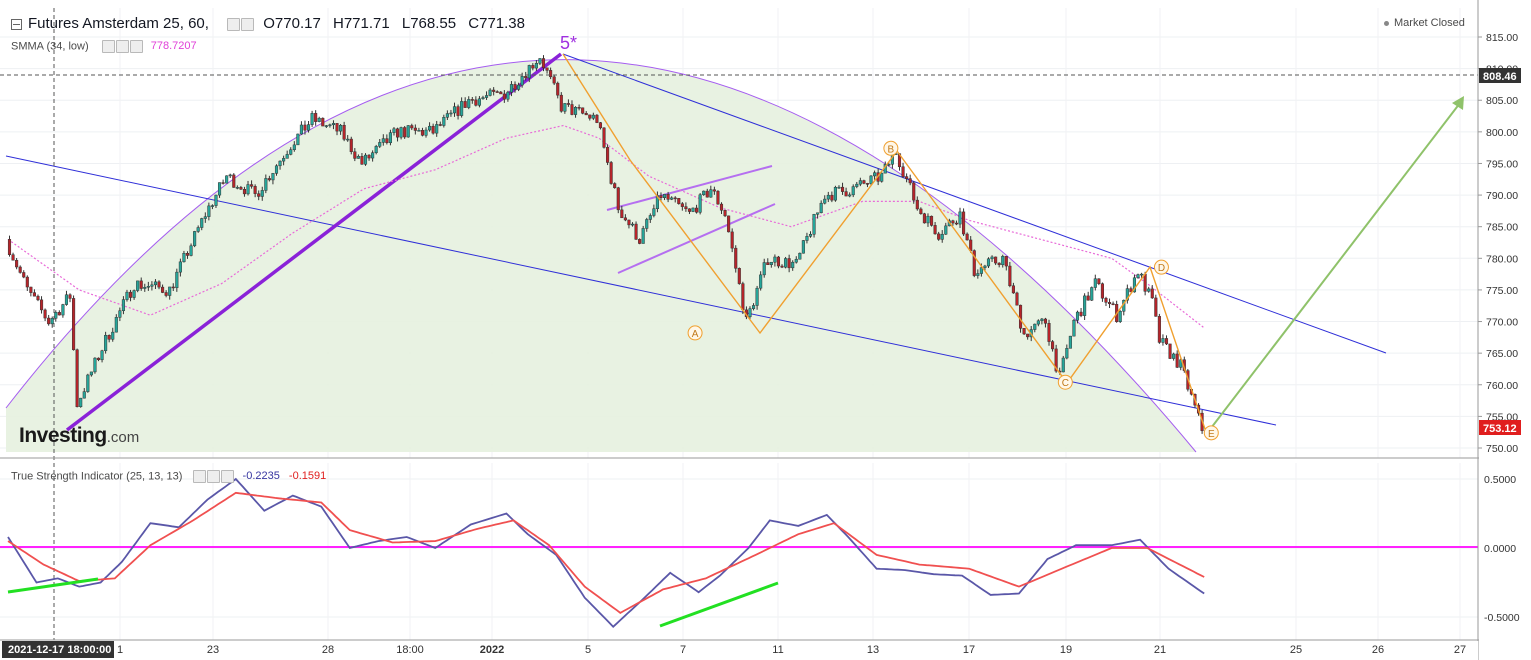  Describe the element at coordinates (1502, 323) in the screenshot. I see `price-tick-label: 770.00` at that location.